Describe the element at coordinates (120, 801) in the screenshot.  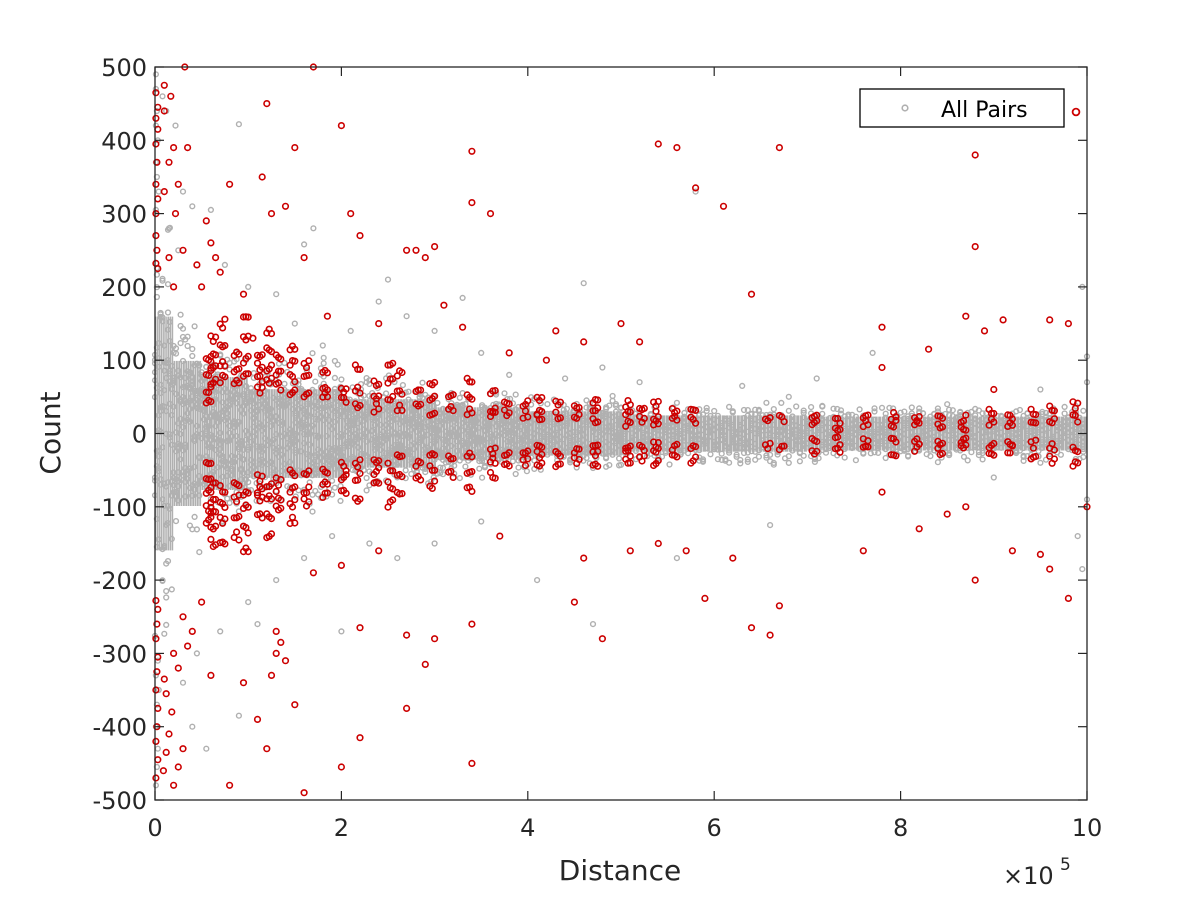
I see `y-tick-label: -500` at that location.